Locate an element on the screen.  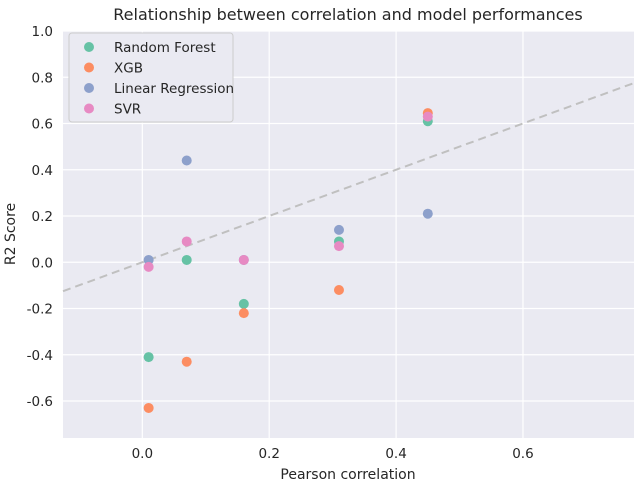
x-tick-label: 0.2 is located at coordinates (268, 454).